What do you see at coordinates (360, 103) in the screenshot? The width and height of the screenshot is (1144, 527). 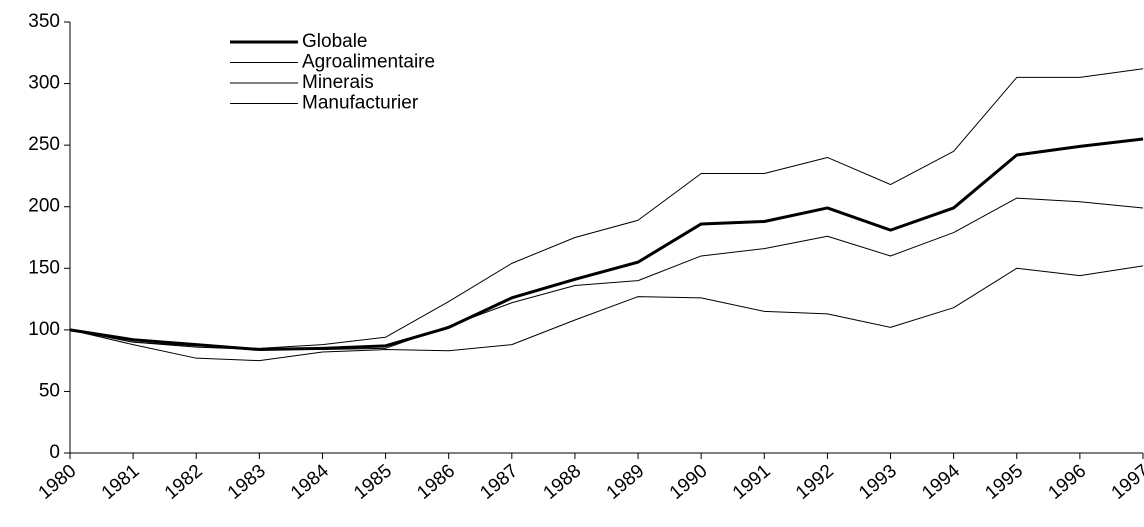 I see `legend-label: Manufacturier` at bounding box center [360, 103].